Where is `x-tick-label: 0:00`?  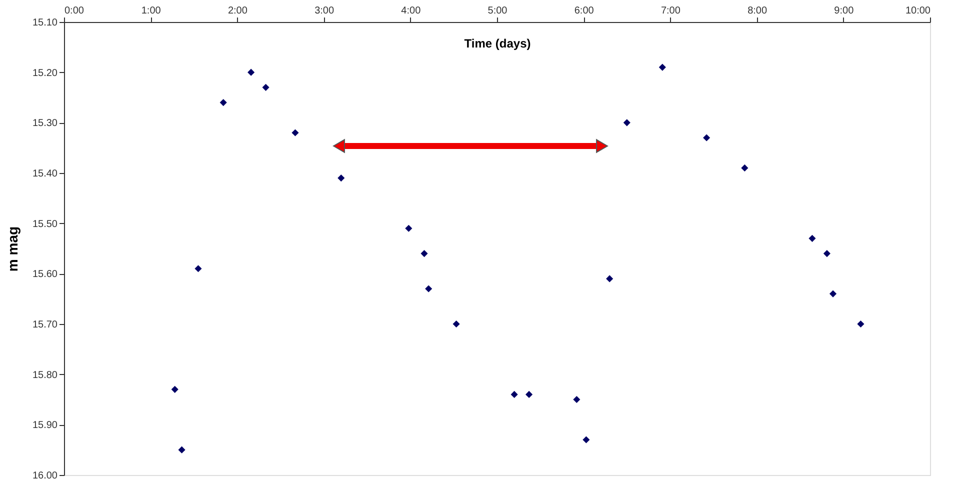 x-tick-label: 0:00 is located at coordinates (74, 11).